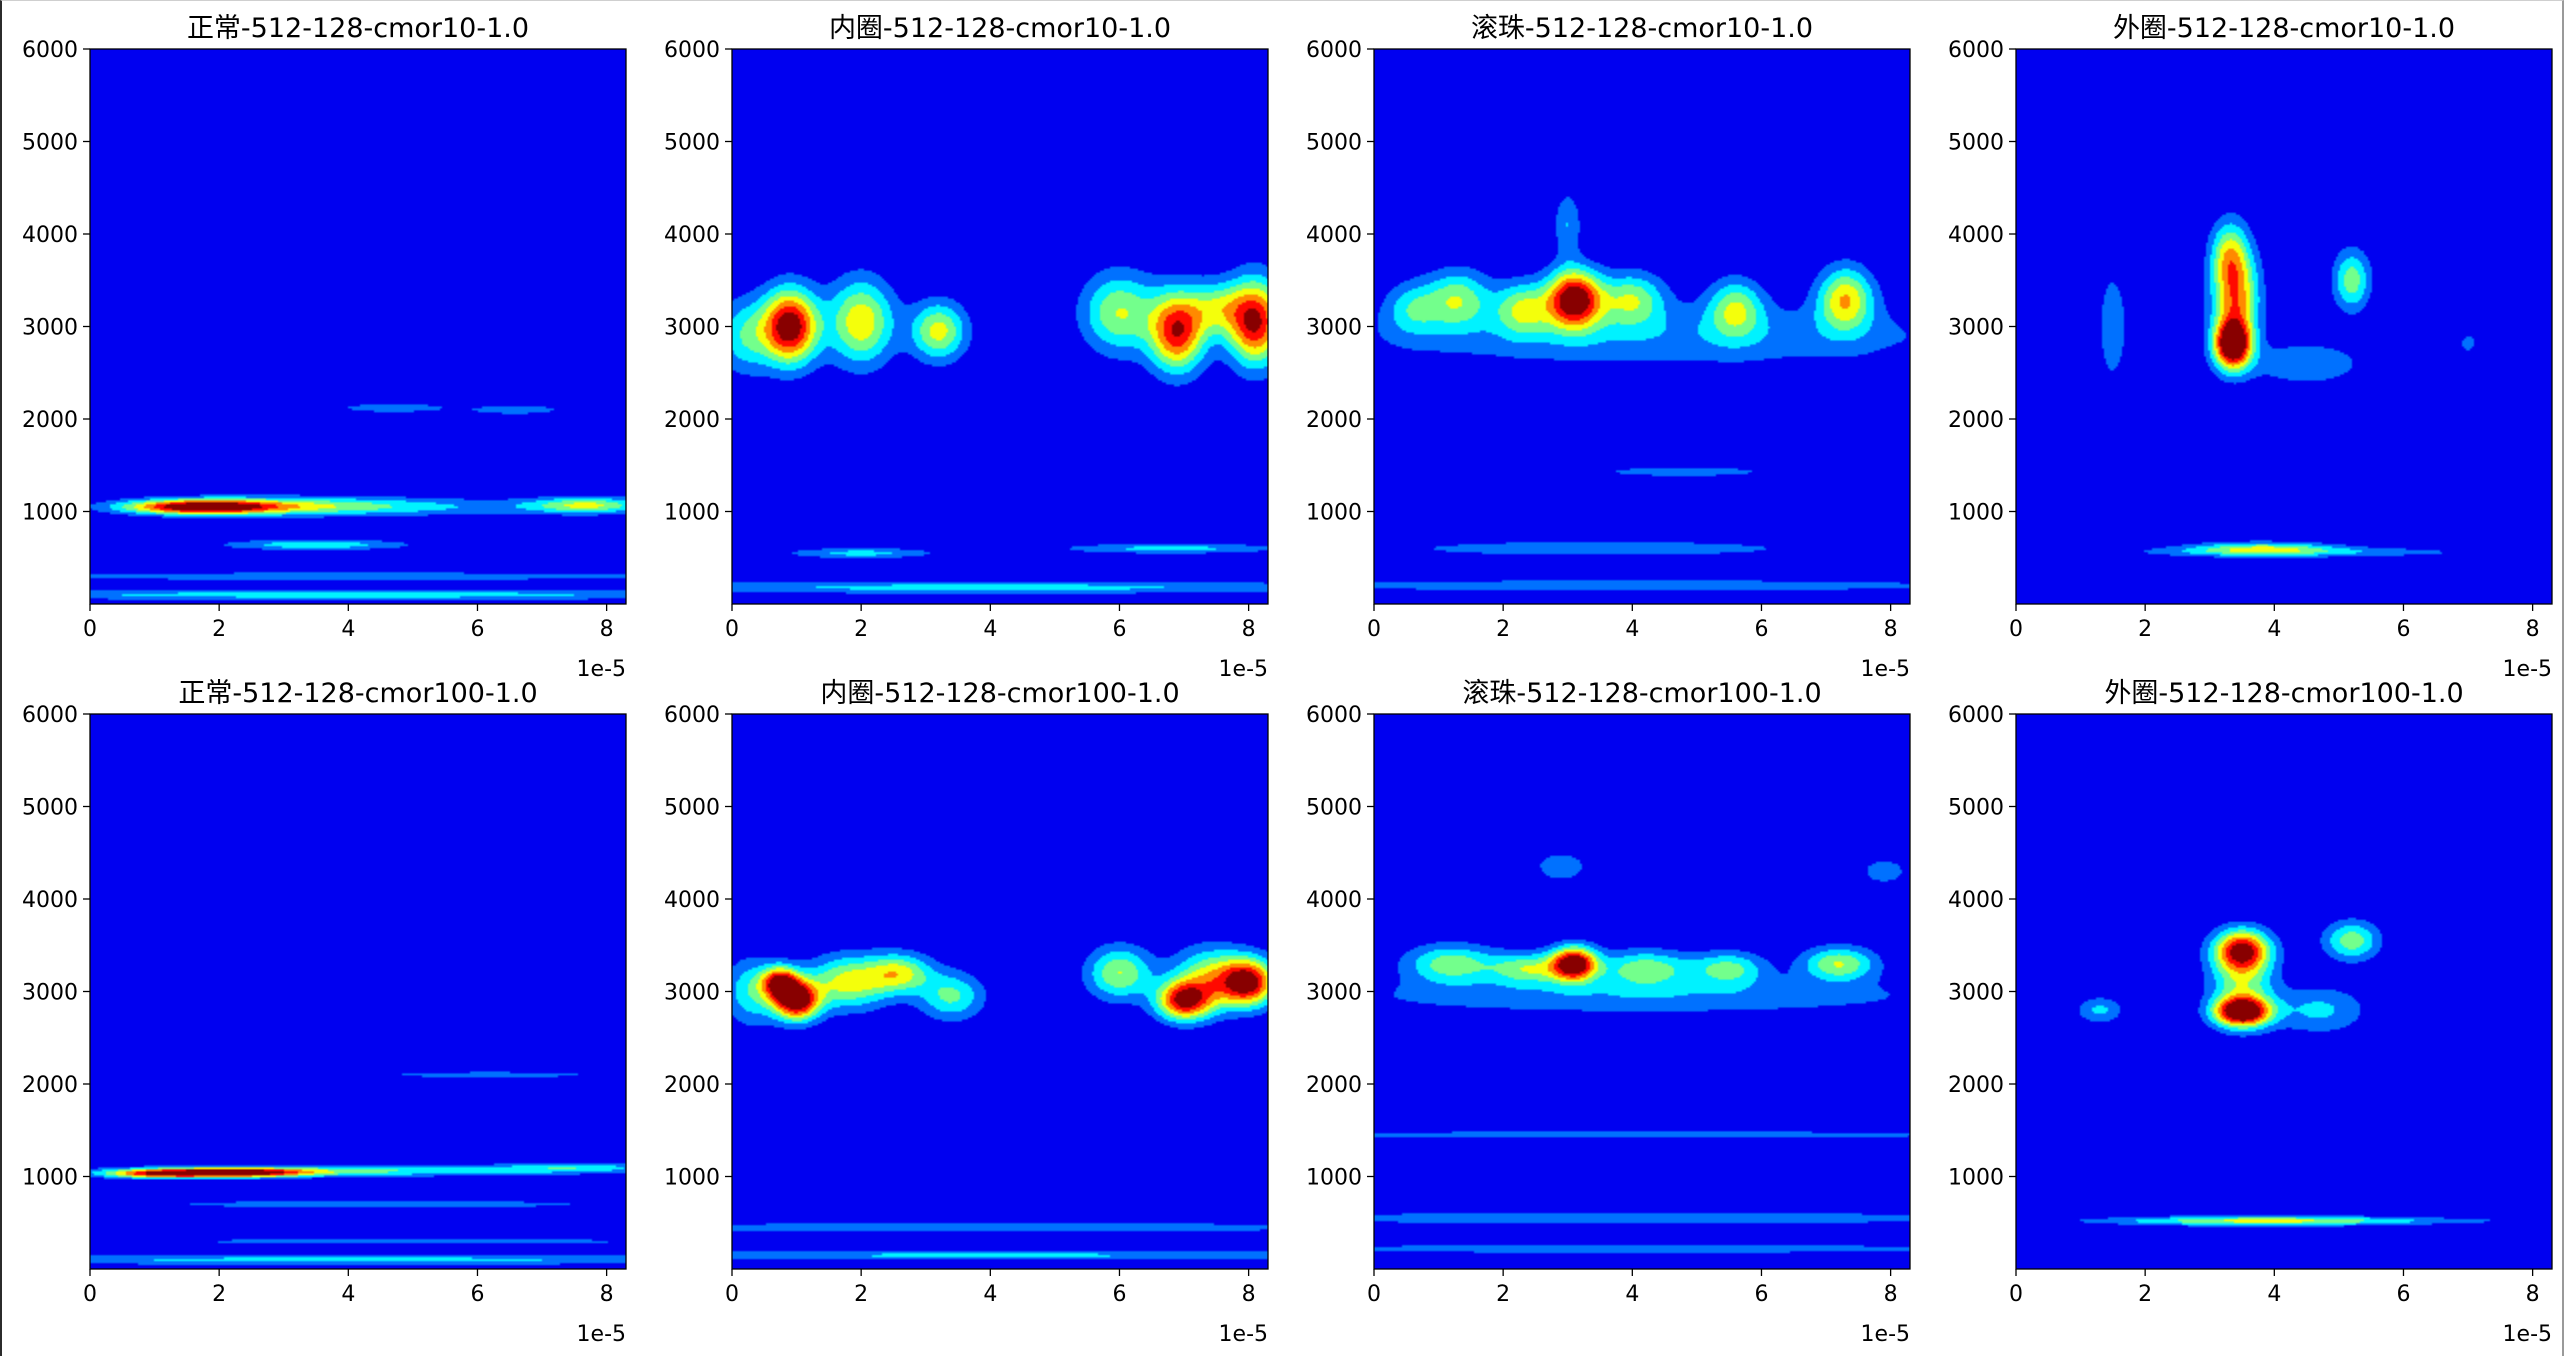 Image resolution: width=2564 pixels, height=1357 pixels. I want to click on chart-title: 滚珠-512-128-cmor100-1.0, so click(1641, 693).